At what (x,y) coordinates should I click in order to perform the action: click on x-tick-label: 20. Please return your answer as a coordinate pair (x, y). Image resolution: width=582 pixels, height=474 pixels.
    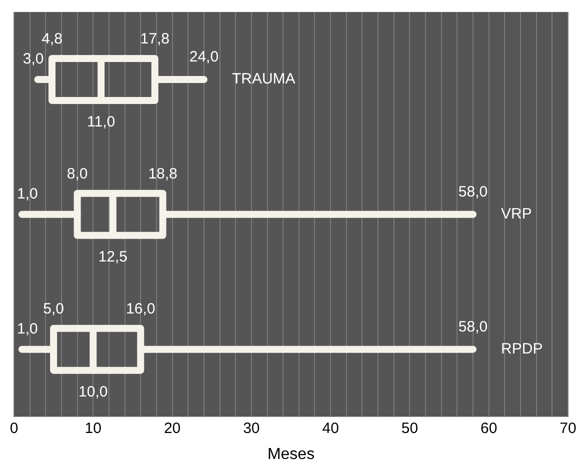
    Looking at the image, I should click on (172, 428).